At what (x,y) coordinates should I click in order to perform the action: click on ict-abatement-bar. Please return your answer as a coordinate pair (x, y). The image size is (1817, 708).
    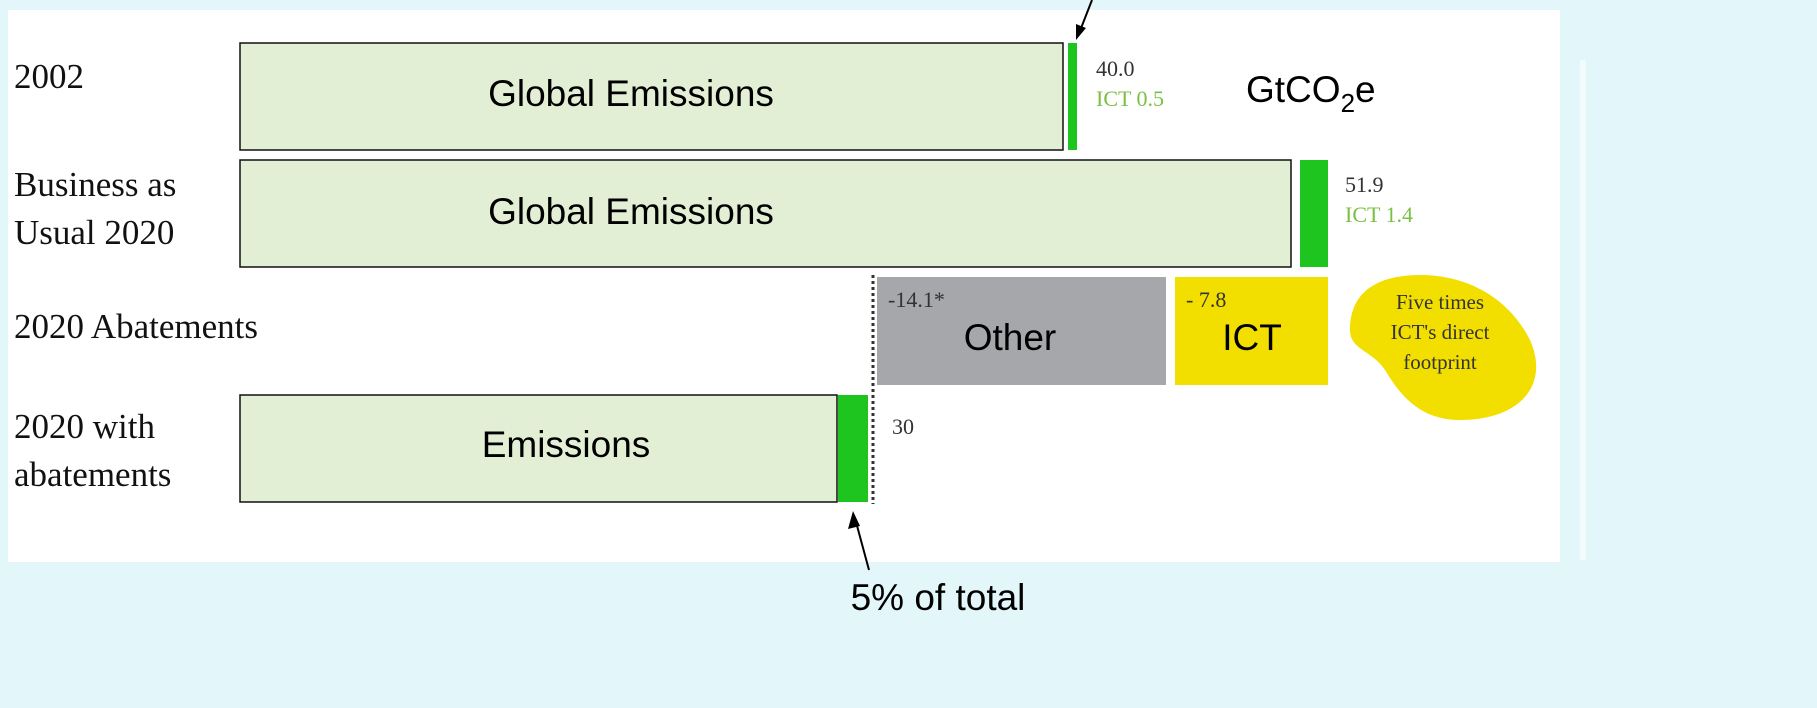
    Looking at the image, I should click on (1251, 331).